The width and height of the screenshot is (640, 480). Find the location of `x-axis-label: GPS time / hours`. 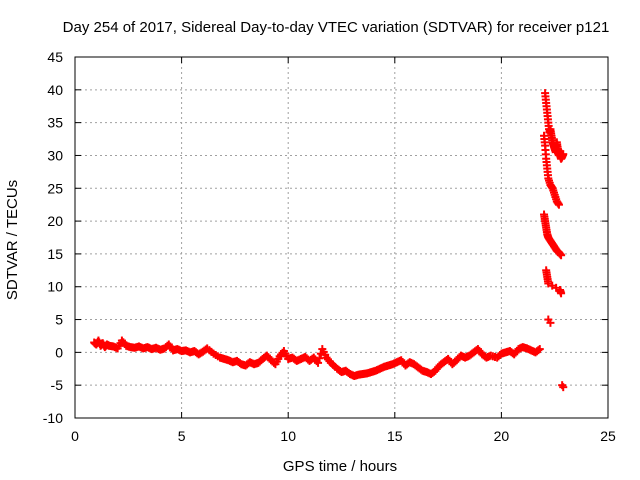

x-axis-label: GPS time / hours is located at coordinates (340, 466).